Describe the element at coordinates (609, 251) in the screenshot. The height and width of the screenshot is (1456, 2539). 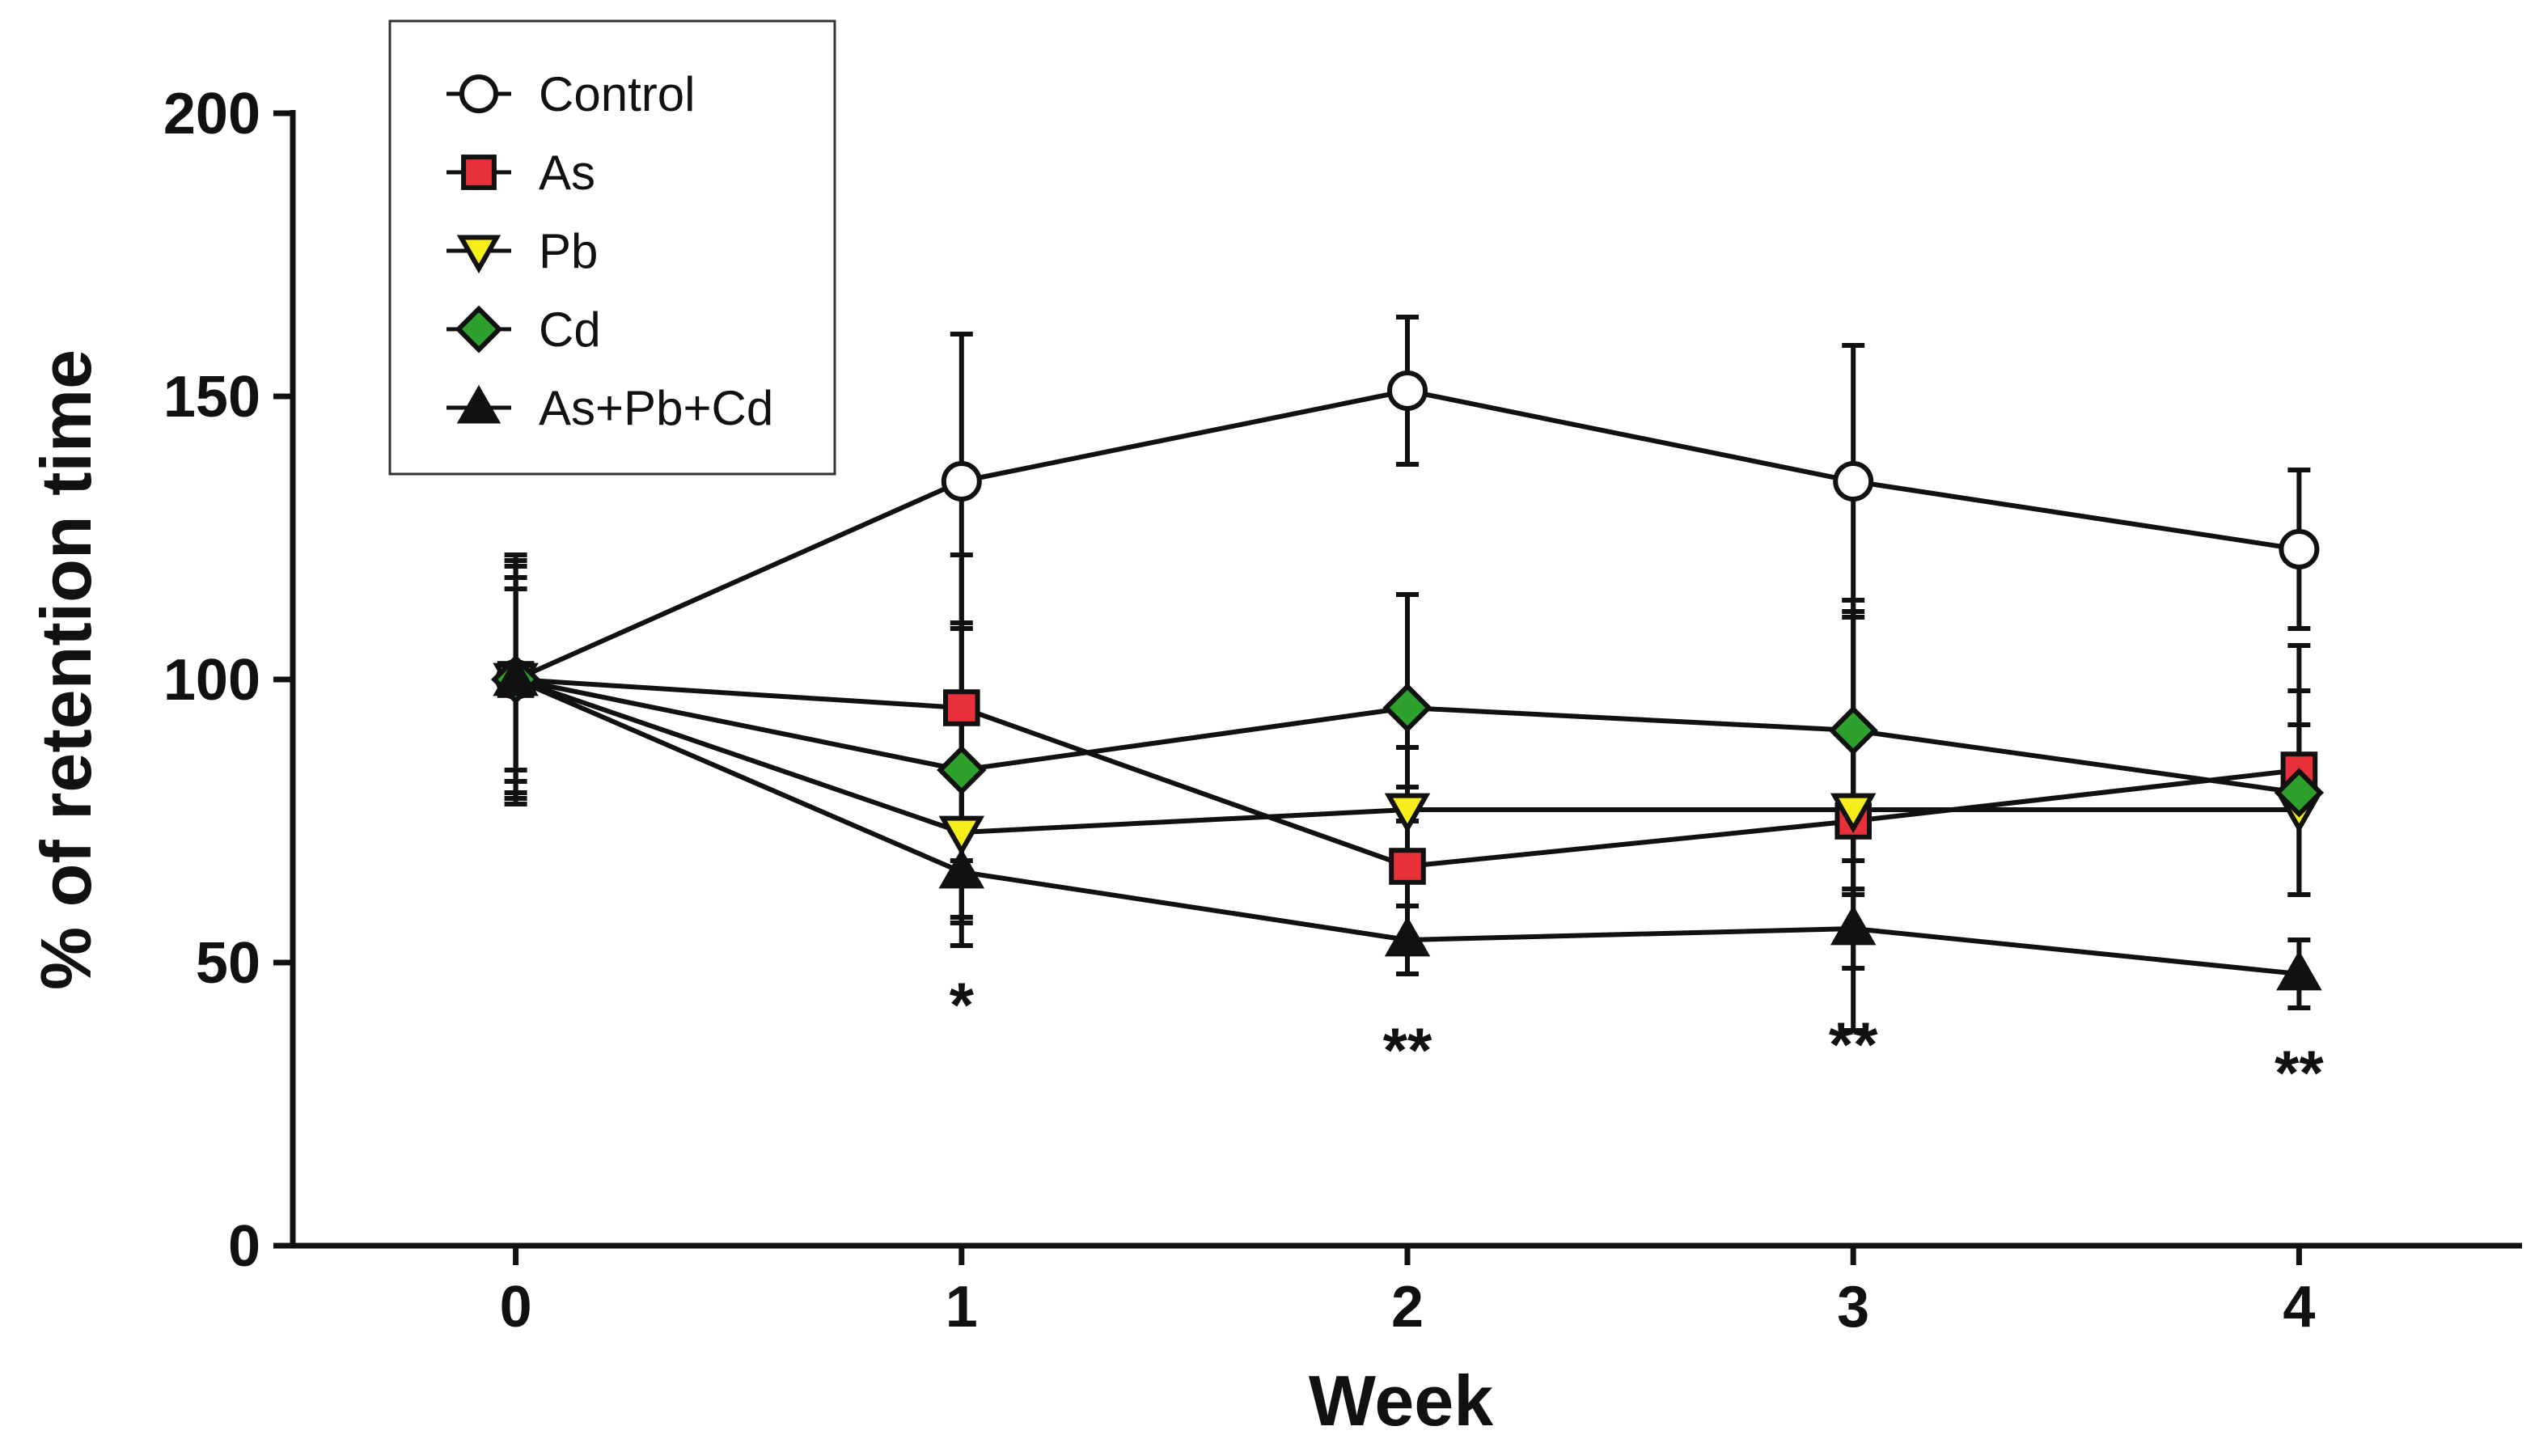
I see `legend-items: Control As Pb Cd As+Pb+Cd` at that location.